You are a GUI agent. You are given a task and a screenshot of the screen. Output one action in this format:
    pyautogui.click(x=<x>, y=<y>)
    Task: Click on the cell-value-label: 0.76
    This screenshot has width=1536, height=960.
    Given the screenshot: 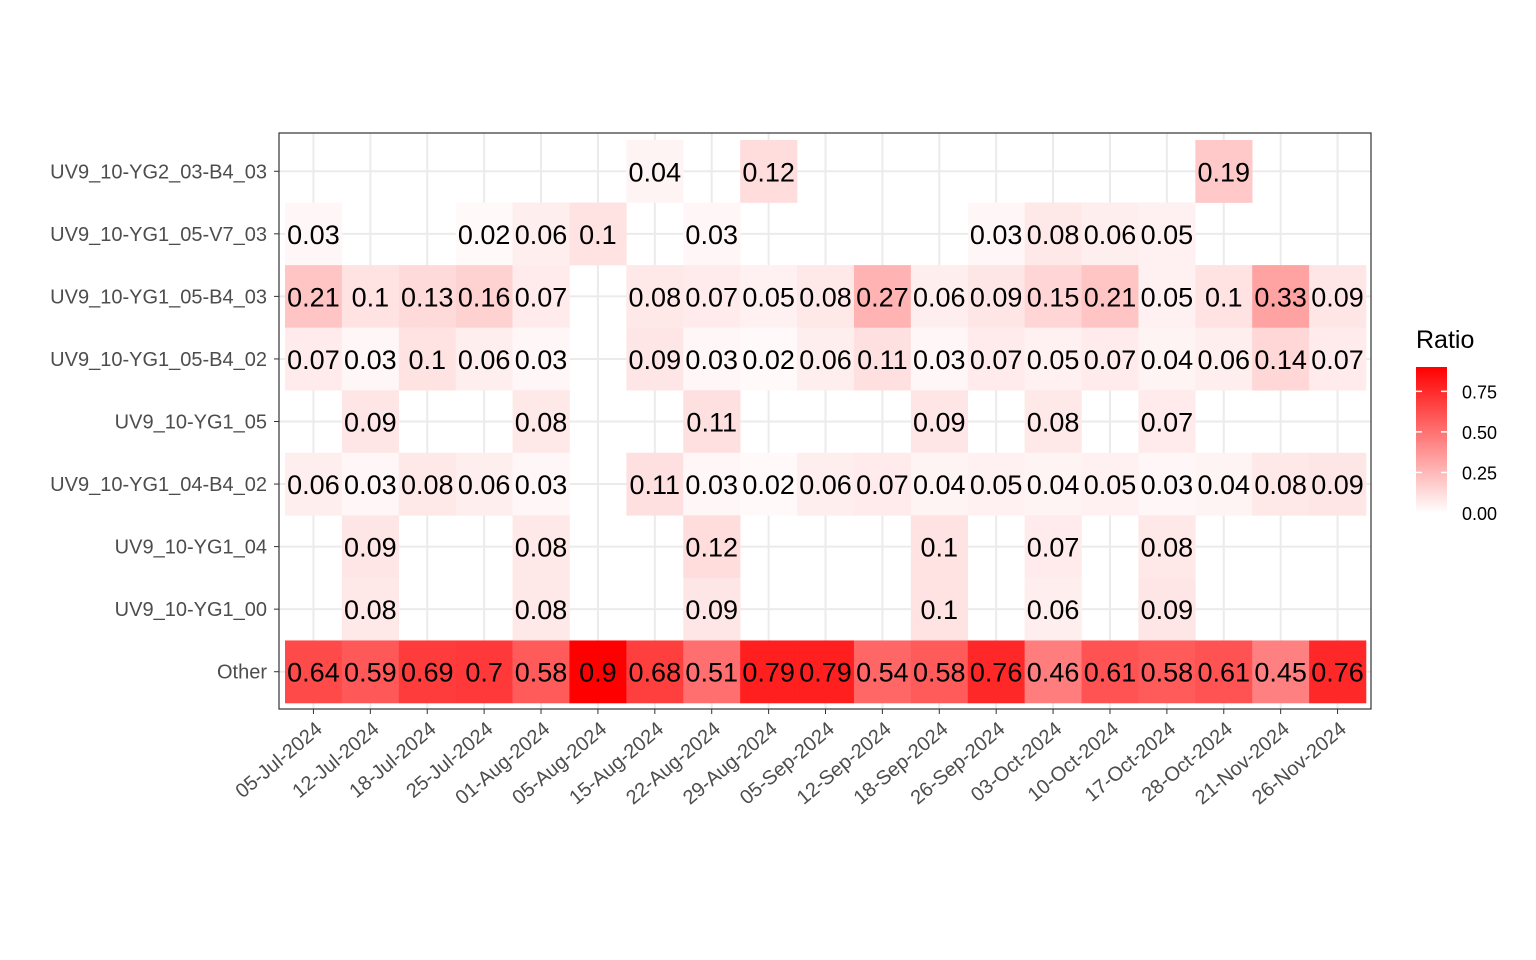 What is the action you would take?
    pyautogui.click(x=996, y=673)
    